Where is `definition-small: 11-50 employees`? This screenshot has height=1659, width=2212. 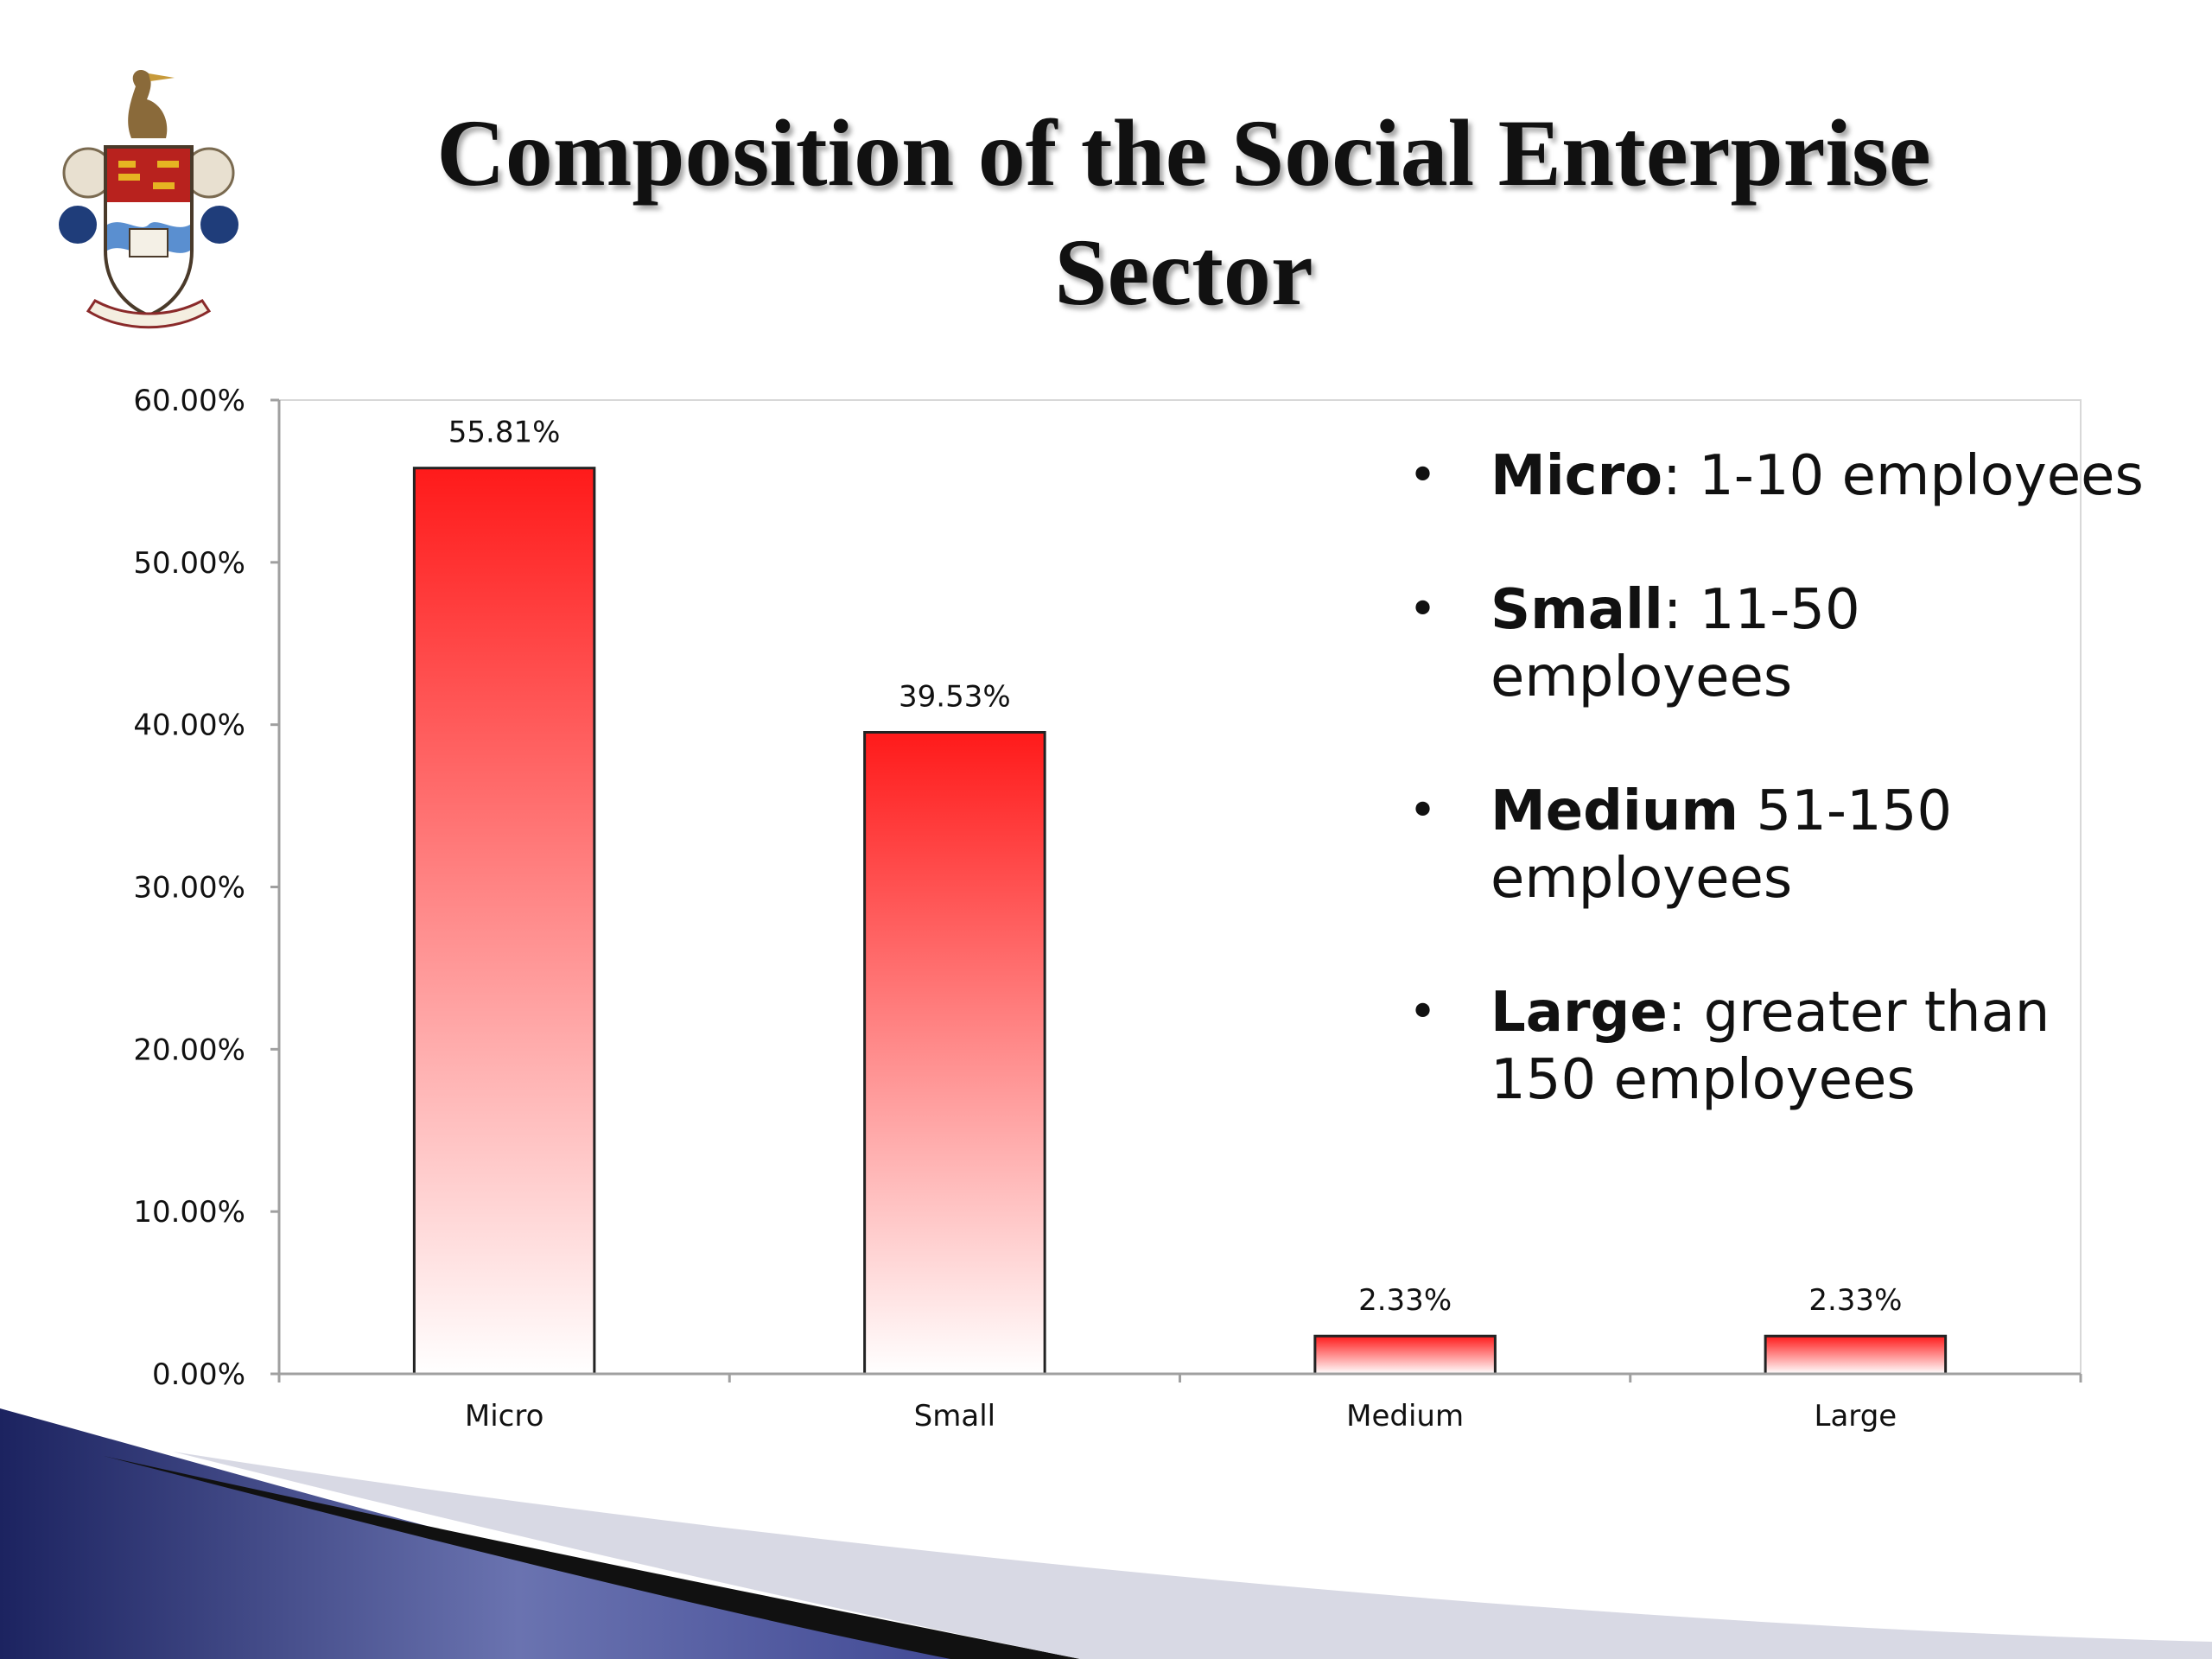
definition-small: 11-50 employees is located at coordinates (1675, 643).